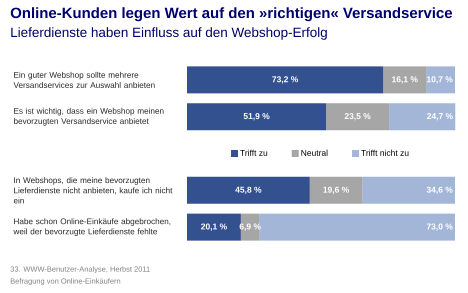 The width and height of the screenshot is (468, 293). What do you see at coordinates (314, 153) in the screenshot?
I see `legend-label: Neutral` at bounding box center [314, 153].